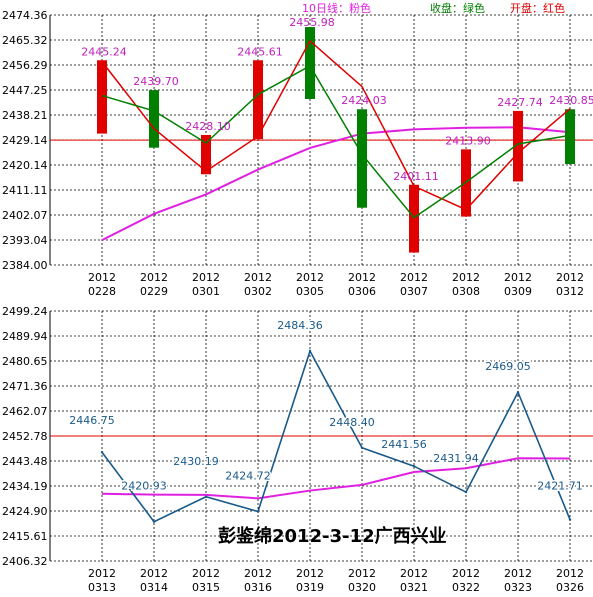  I want to click on data-label: 2430.19, so click(196, 461).